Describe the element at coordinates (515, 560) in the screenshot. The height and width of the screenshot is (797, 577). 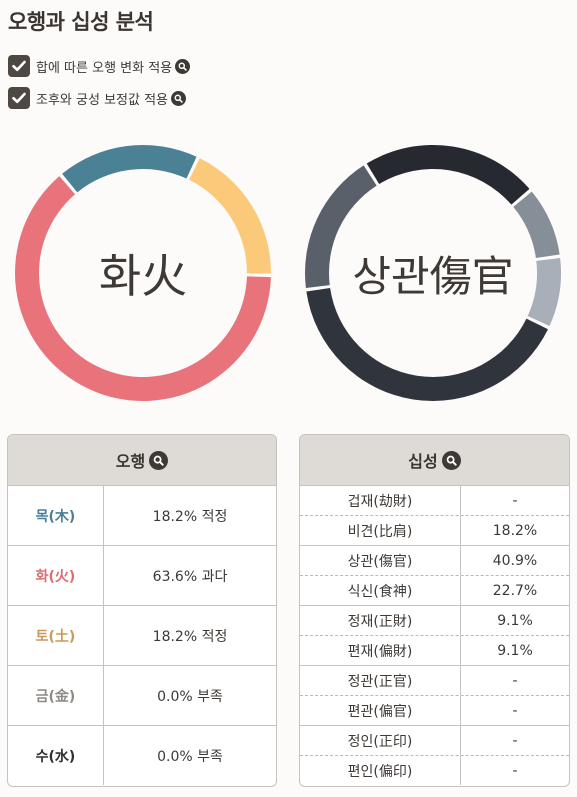
I see `sipseong-value-cell: 40.9%` at that location.